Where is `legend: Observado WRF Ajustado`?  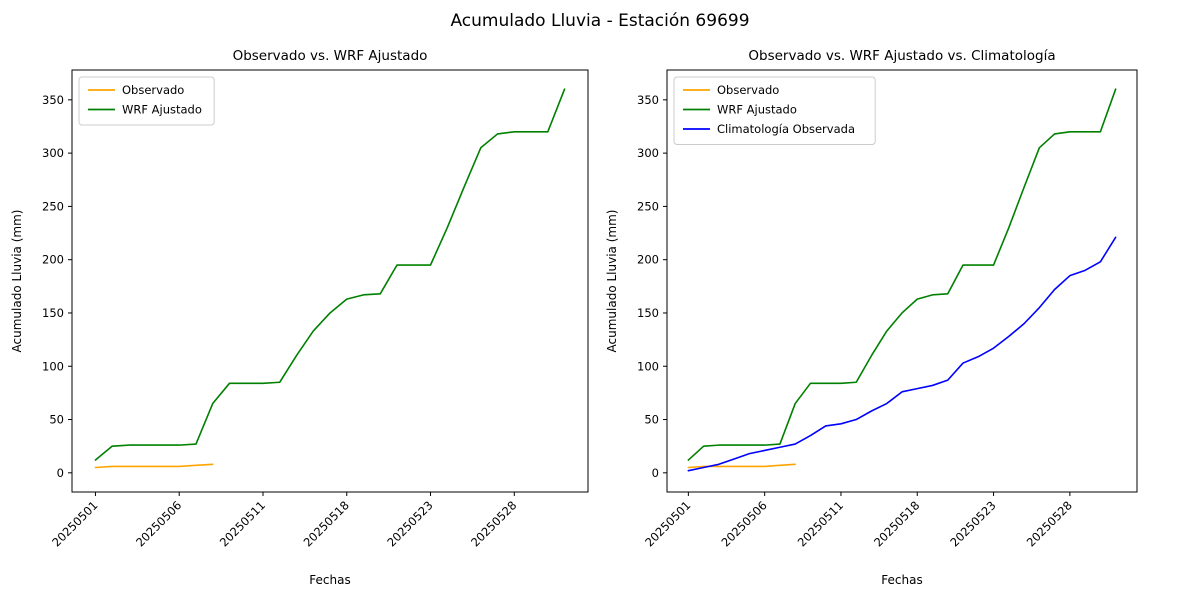 legend: Observado WRF Ajustado is located at coordinates (146, 101).